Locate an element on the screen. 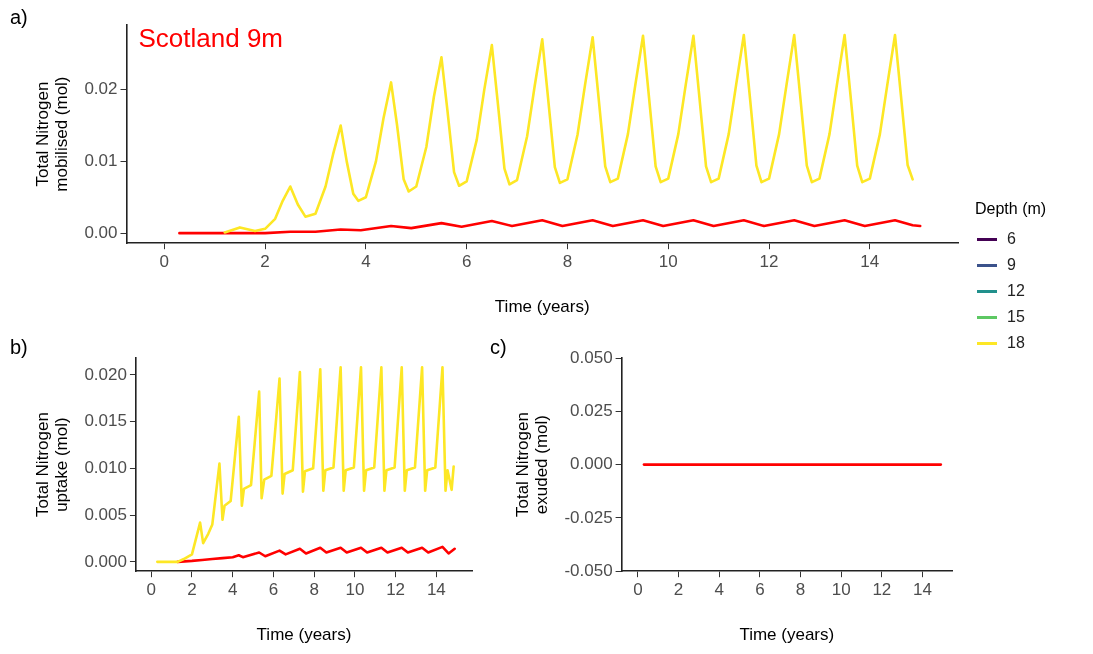  y-tick-label: 0.00 is located at coordinates (101, 232).